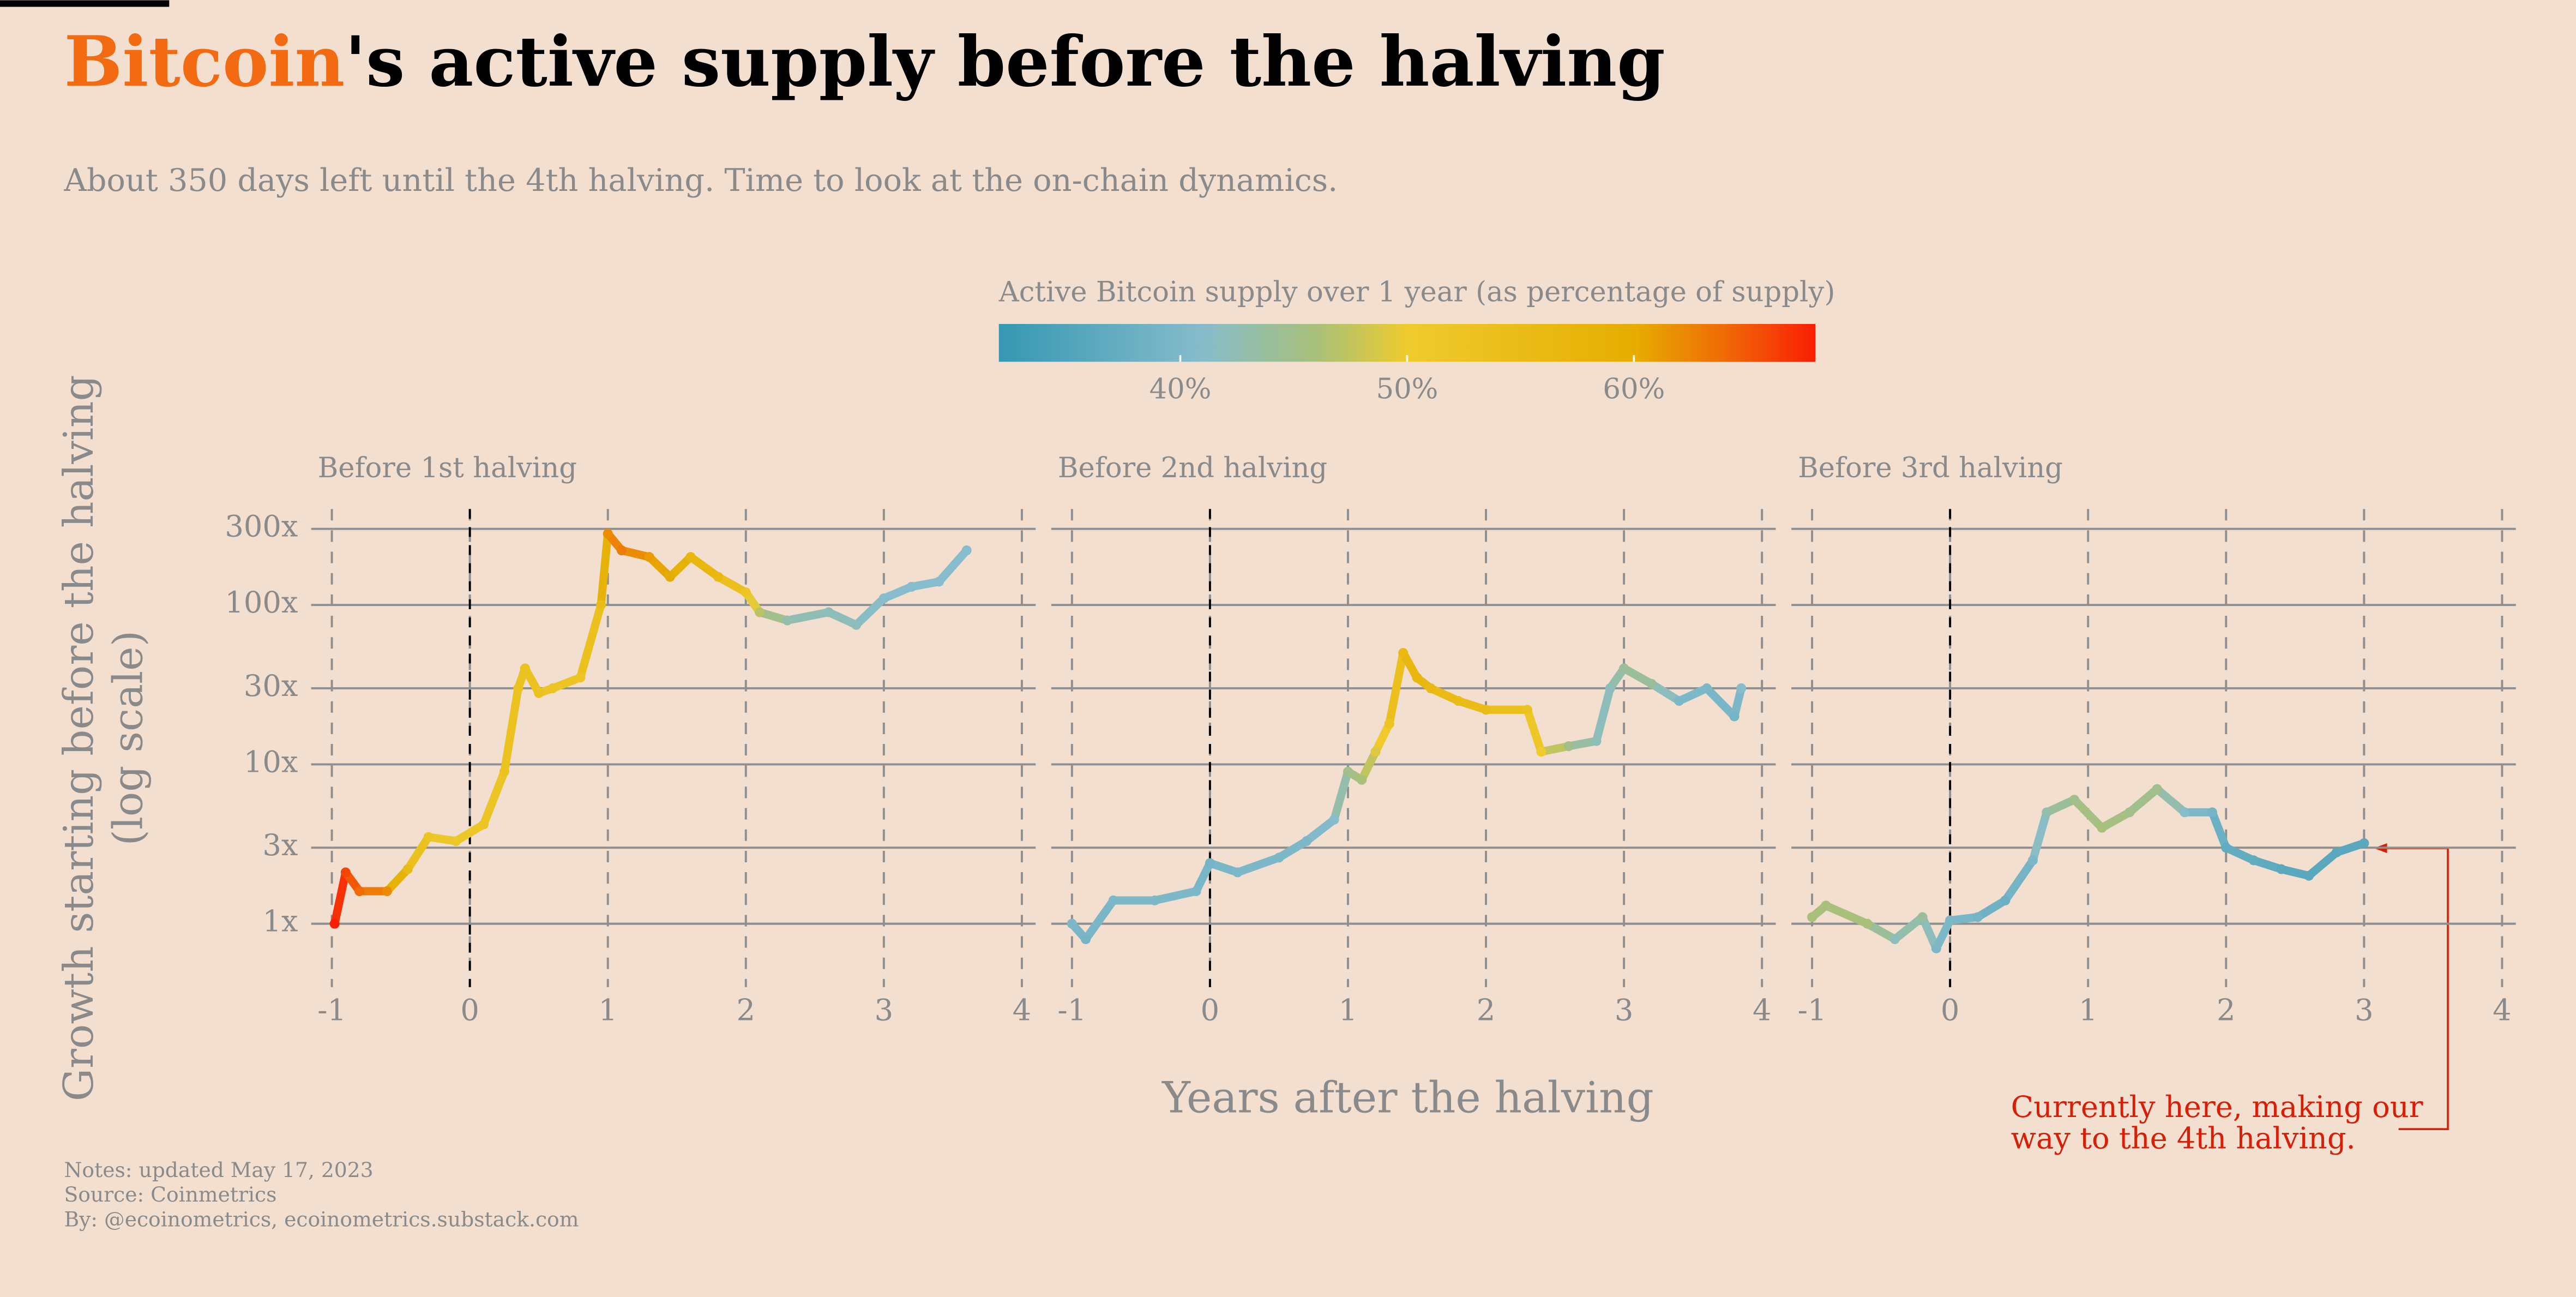 The height and width of the screenshot is (1297, 2576). What do you see at coordinates (1192, 468) in the screenshot?
I see `facet-title: Before 2nd halving` at bounding box center [1192, 468].